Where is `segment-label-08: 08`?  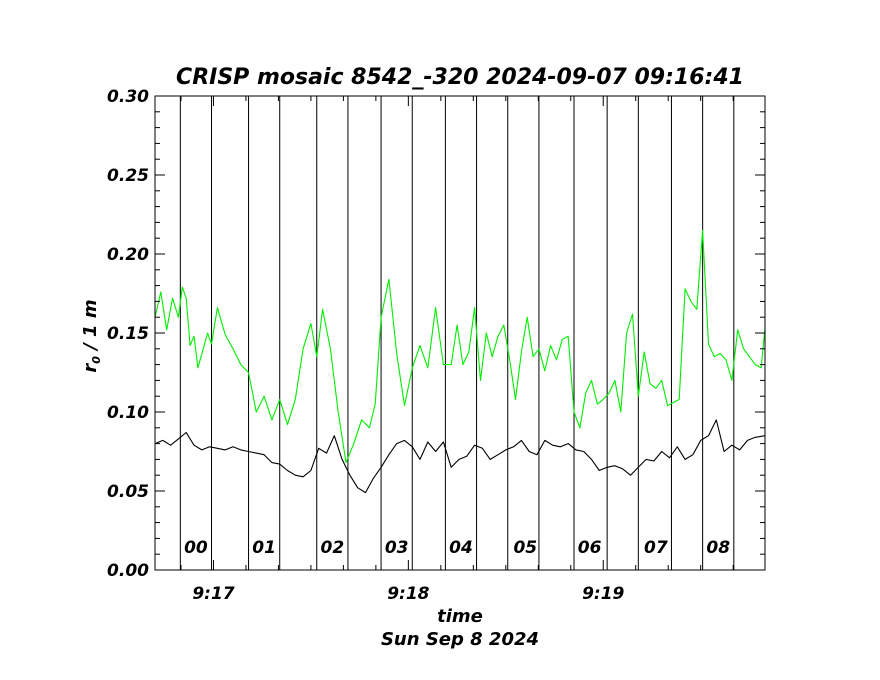
segment-label-08: 08 is located at coordinates (718, 548).